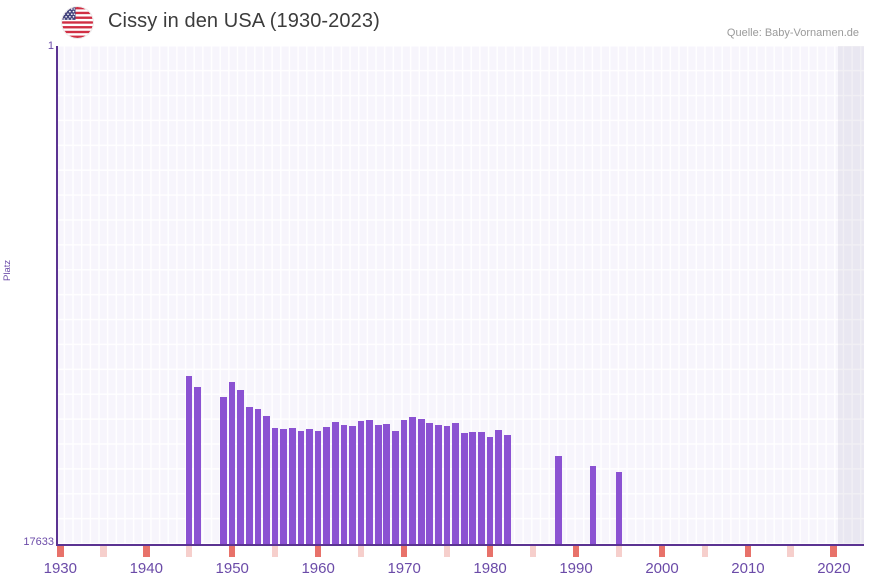 Image resolution: width=873 pixels, height=587 pixels. I want to click on bar-1978, so click(473, 487).